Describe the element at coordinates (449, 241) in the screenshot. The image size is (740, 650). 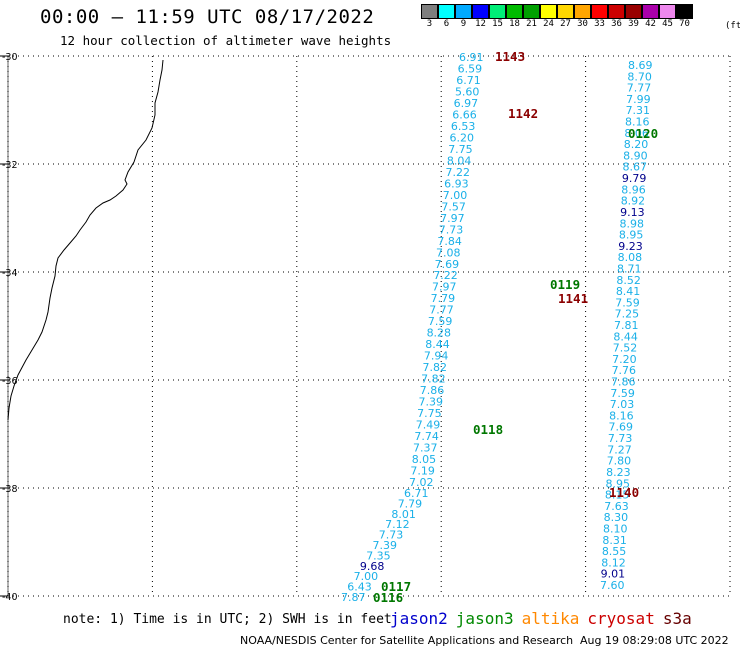
I see `swh-value: 7.84` at that location.